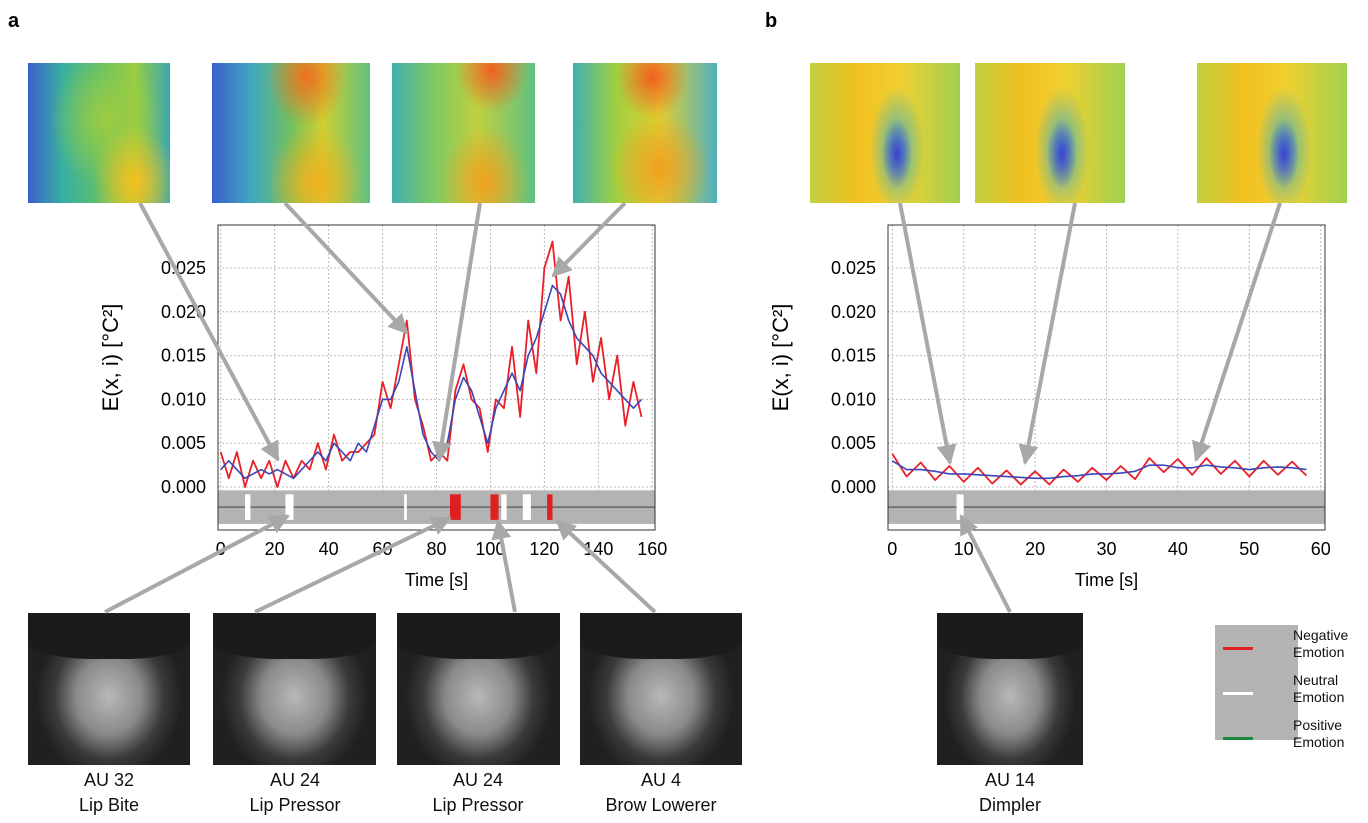  What do you see at coordinates (544, 549) in the screenshot?
I see `x-tick-label: 120` at bounding box center [544, 549].